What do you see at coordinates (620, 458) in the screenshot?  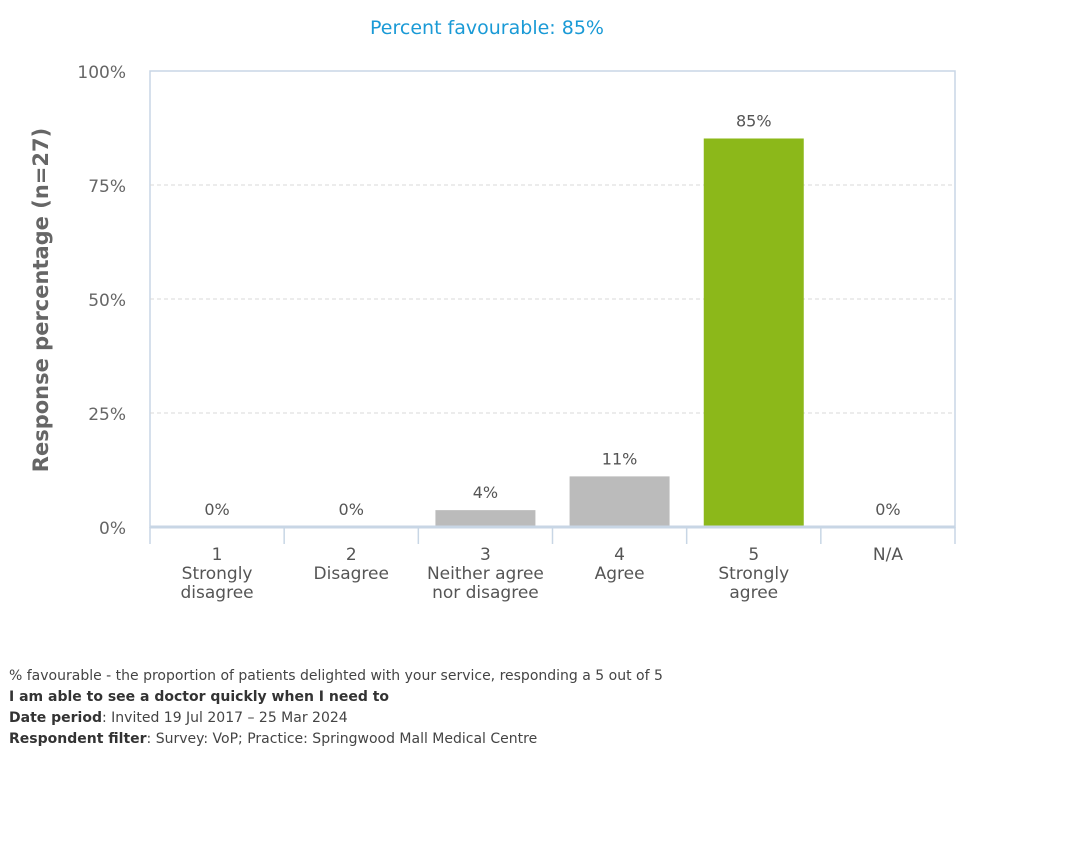 I see `bar-value-label: 11%` at bounding box center [620, 458].